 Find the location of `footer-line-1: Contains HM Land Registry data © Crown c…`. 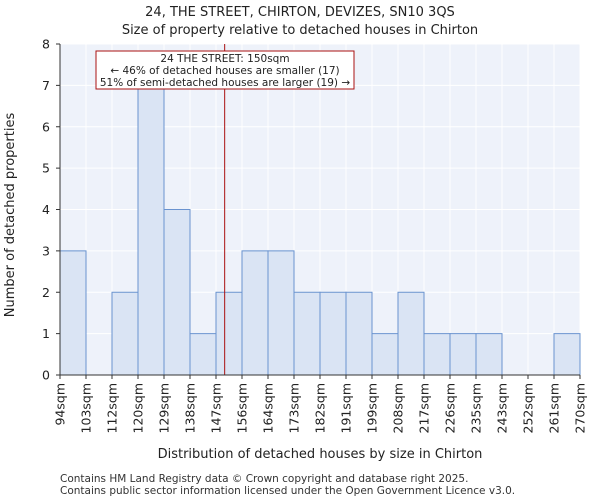

footer-line-1: Contains HM Land Registry data © Crown c… is located at coordinates (264, 479).